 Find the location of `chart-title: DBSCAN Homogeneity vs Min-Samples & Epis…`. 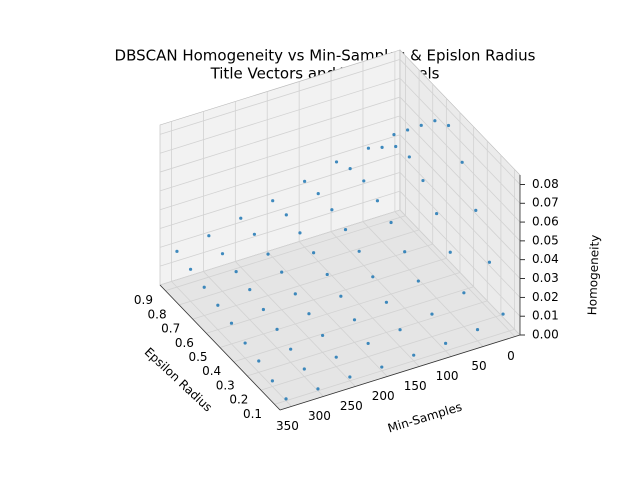

chart-title: DBSCAN Homogeneity vs Min-Samples & Epis… is located at coordinates (325, 56).